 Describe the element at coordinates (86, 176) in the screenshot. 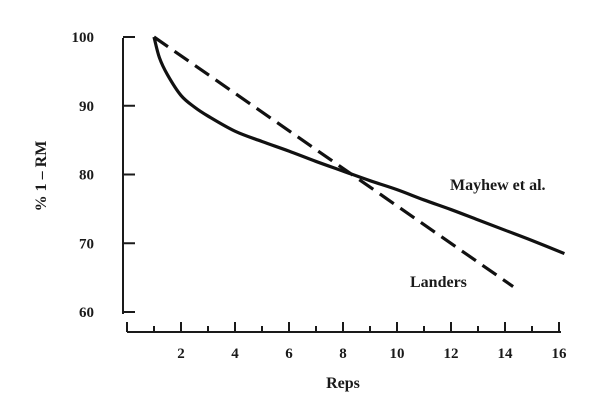

I see `y-tick-label: 80` at that location.